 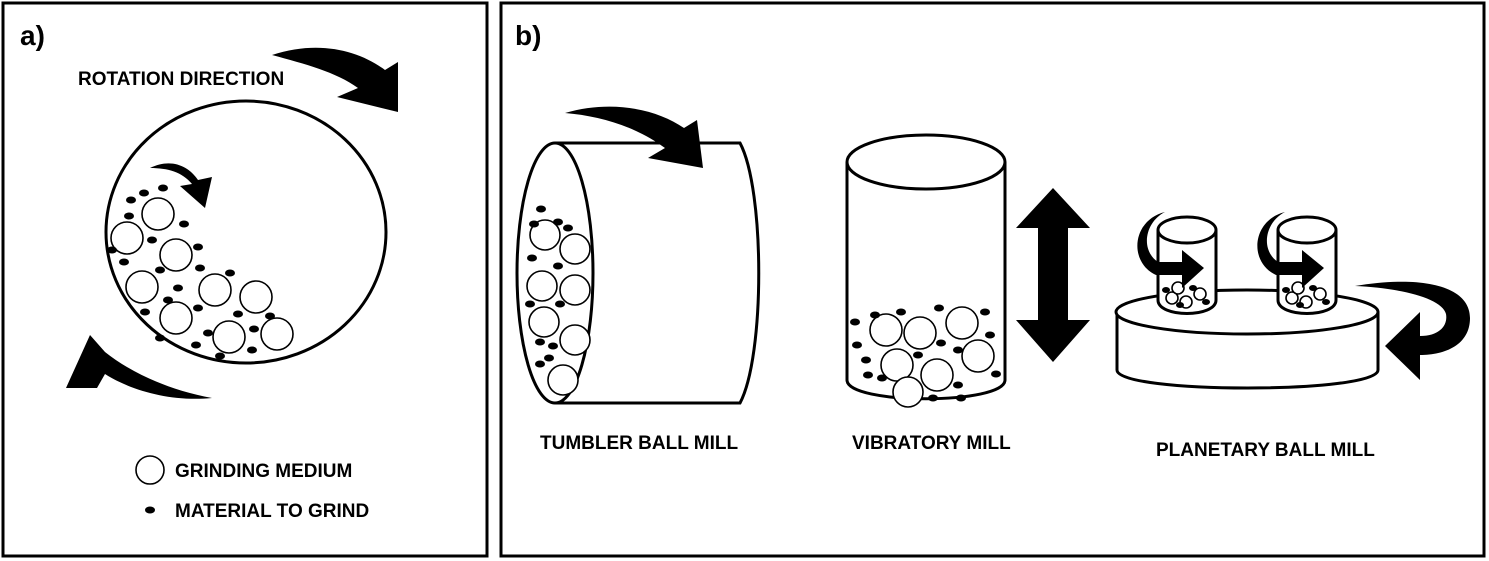 What do you see at coordinates (32, 35) in the screenshot?
I see `panel-a-label: a)` at bounding box center [32, 35].